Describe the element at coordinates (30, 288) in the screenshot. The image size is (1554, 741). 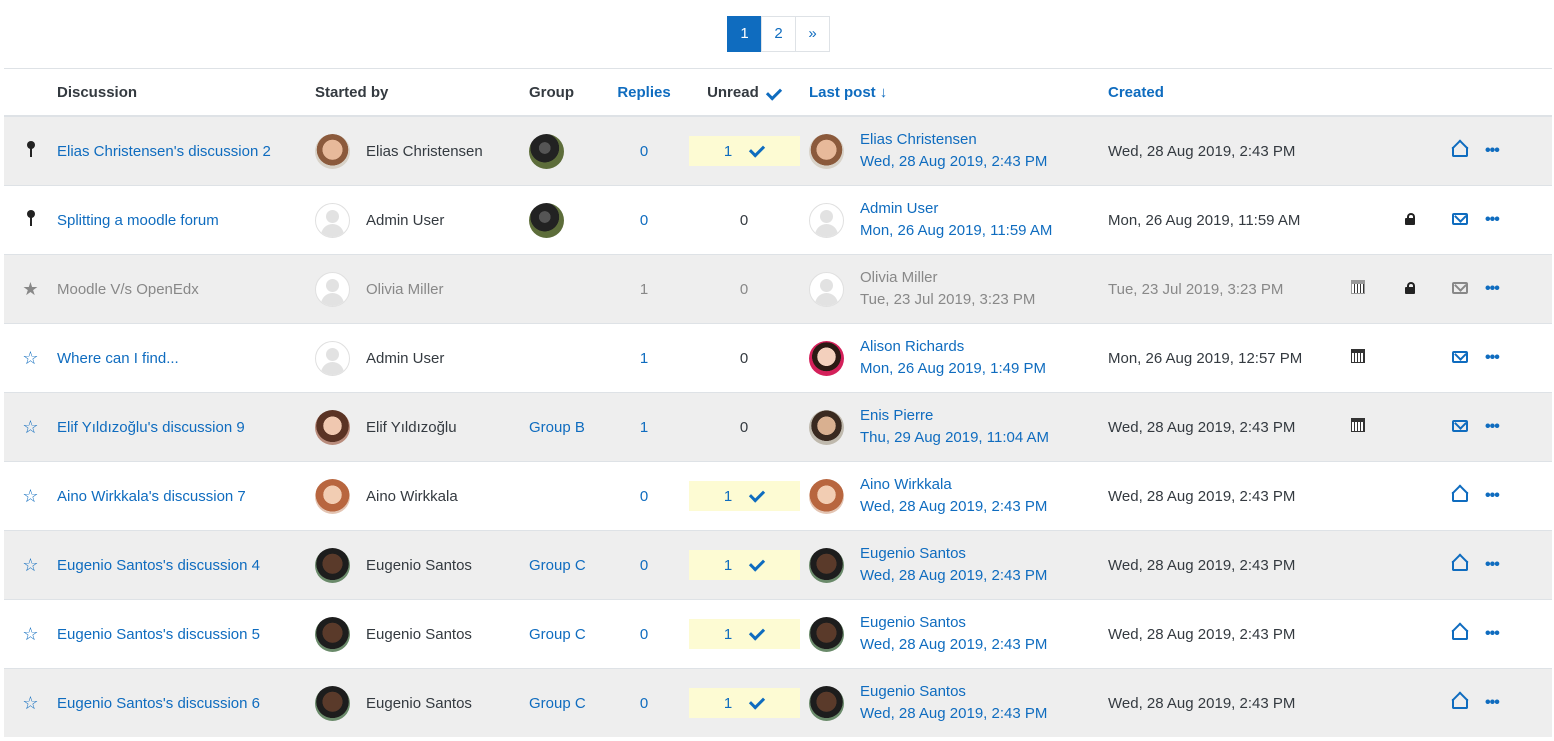
I see `star-filled-icon: ★` at that location.